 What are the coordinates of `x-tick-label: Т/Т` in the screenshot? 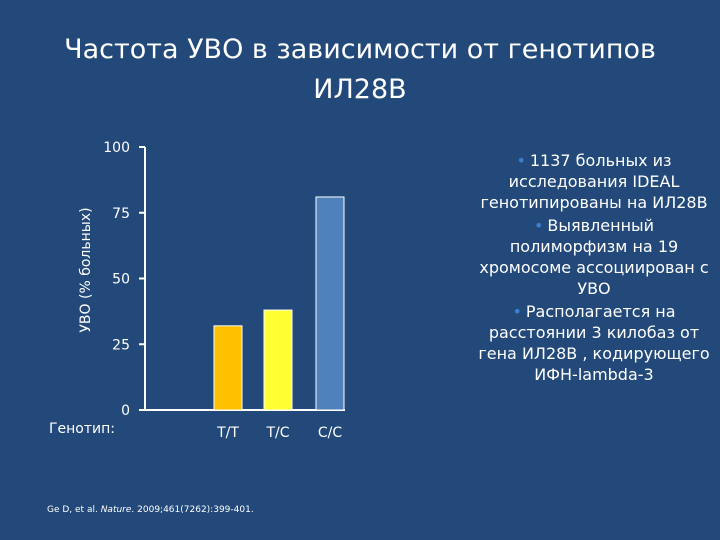 It's located at (227, 433).